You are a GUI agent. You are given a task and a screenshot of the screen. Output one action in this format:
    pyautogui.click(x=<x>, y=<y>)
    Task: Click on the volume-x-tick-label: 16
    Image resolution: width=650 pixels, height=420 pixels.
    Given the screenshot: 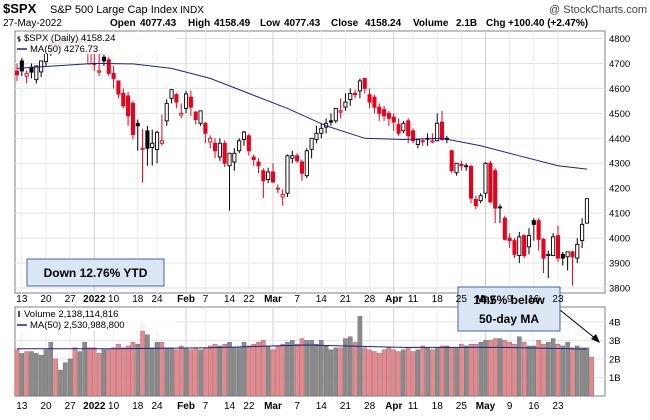 What is the action you would take?
    pyautogui.click(x=534, y=406)
    